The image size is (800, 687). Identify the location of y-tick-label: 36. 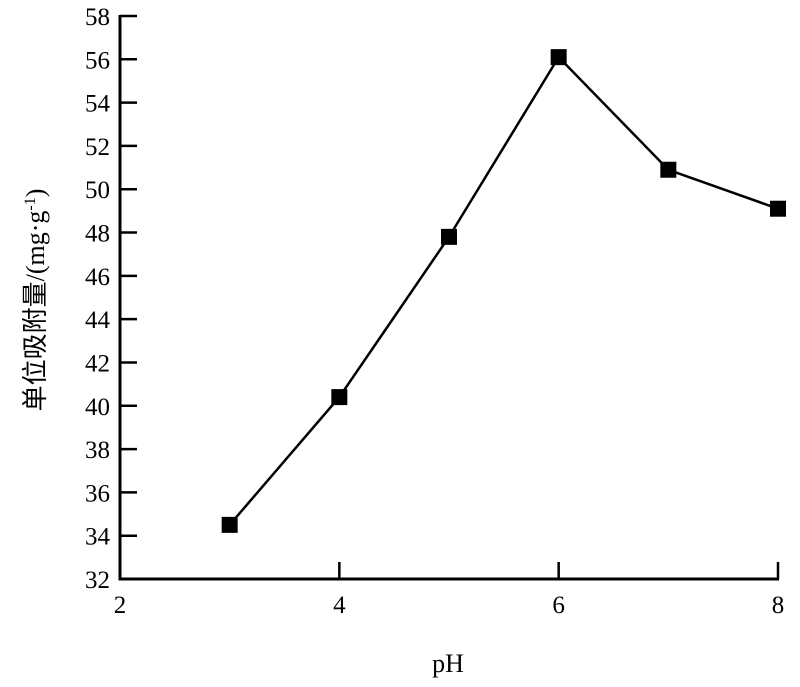
(97, 493).